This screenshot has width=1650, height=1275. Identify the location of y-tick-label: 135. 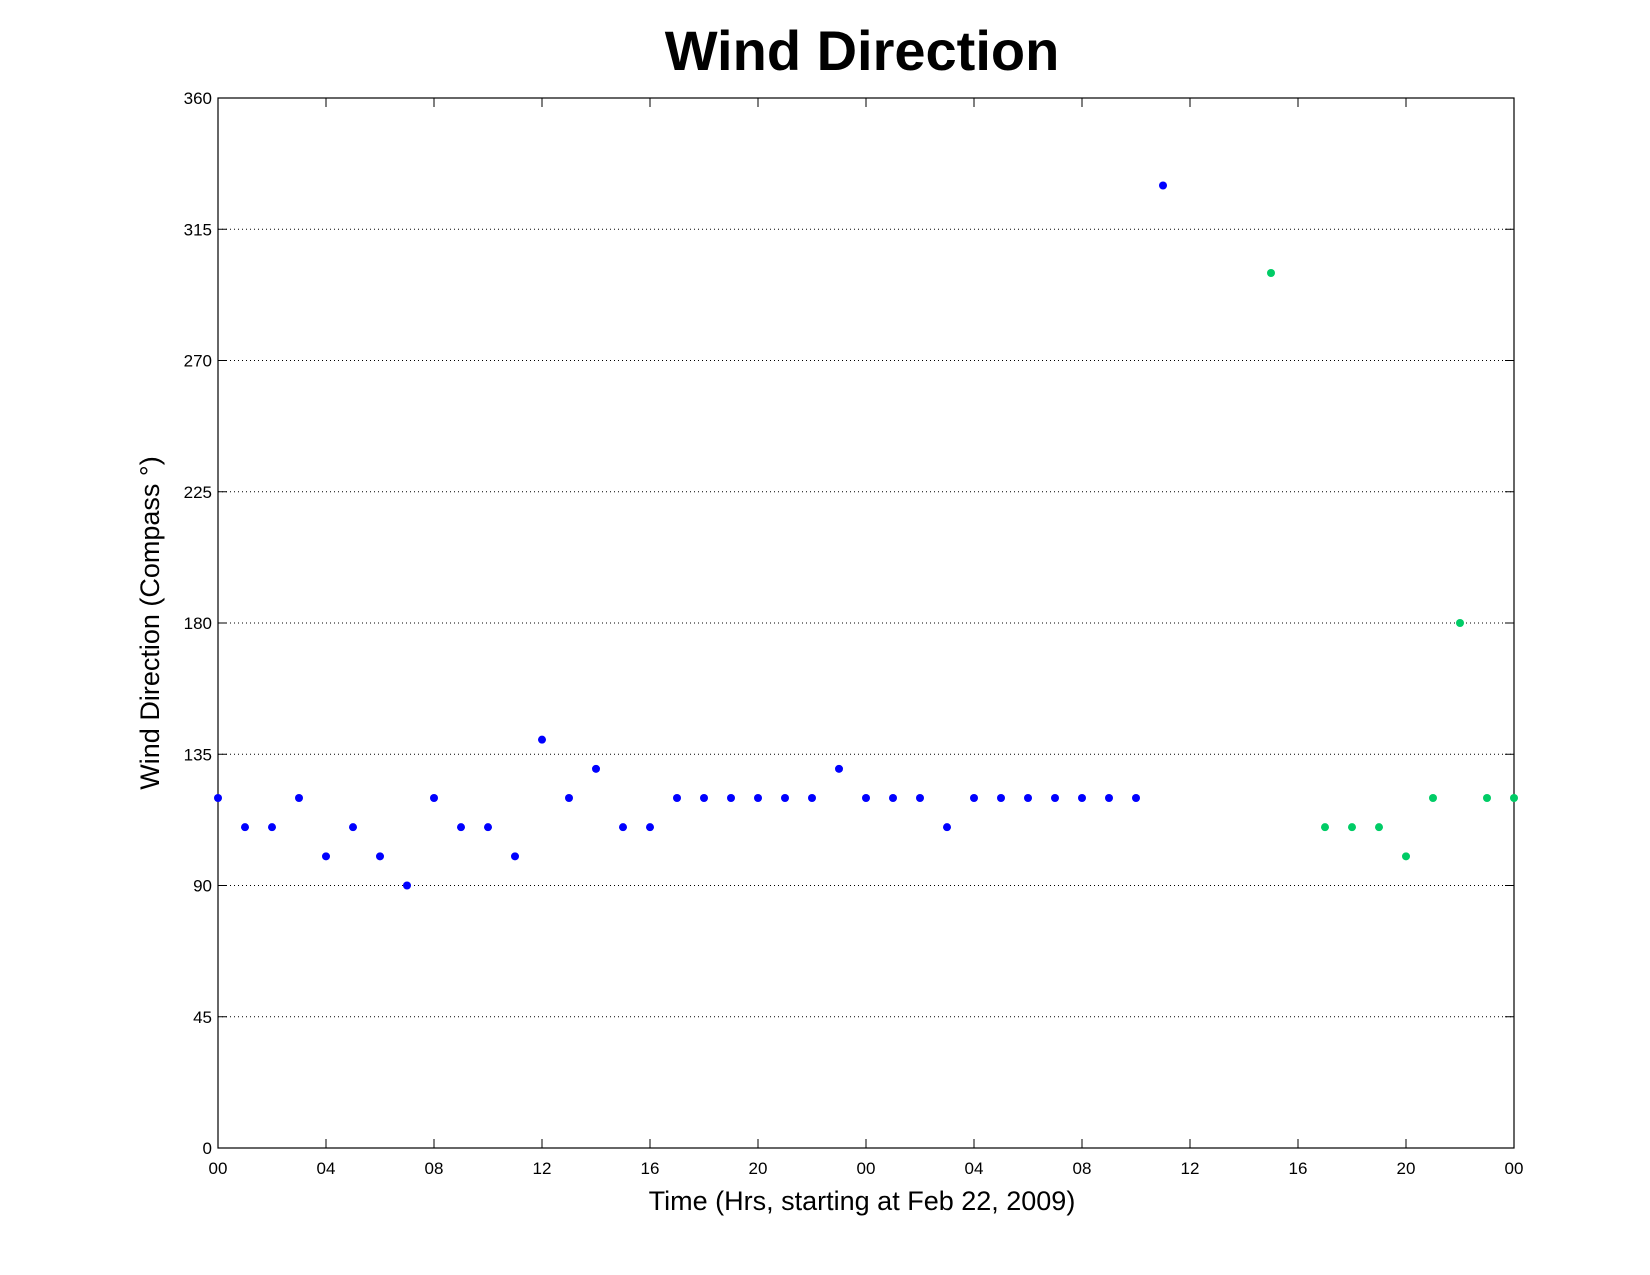
(198, 754).